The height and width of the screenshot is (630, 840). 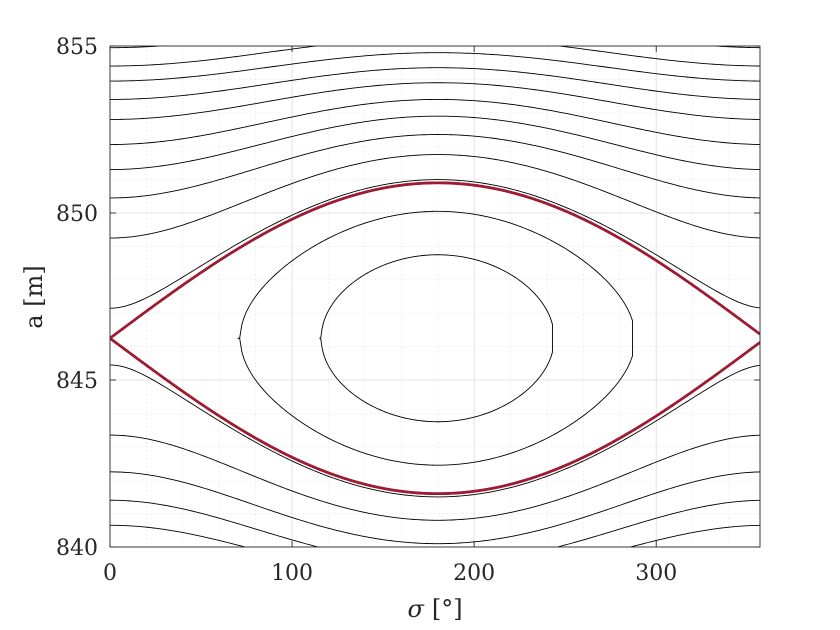 What do you see at coordinates (474, 573) in the screenshot?
I see `x-tick-label: 200` at bounding box center [474, 573].